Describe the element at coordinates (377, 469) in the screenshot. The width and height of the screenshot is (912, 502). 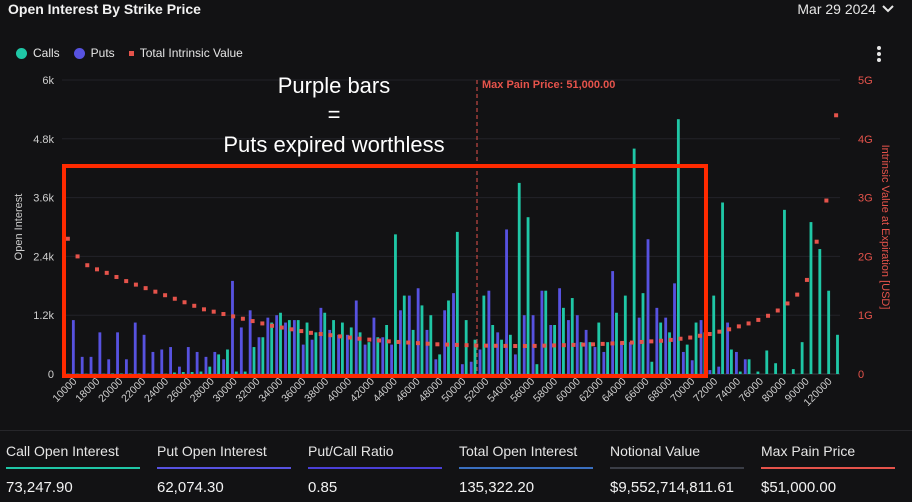
I see `stat-card: Put/Call Ratio 0.85` at that location.